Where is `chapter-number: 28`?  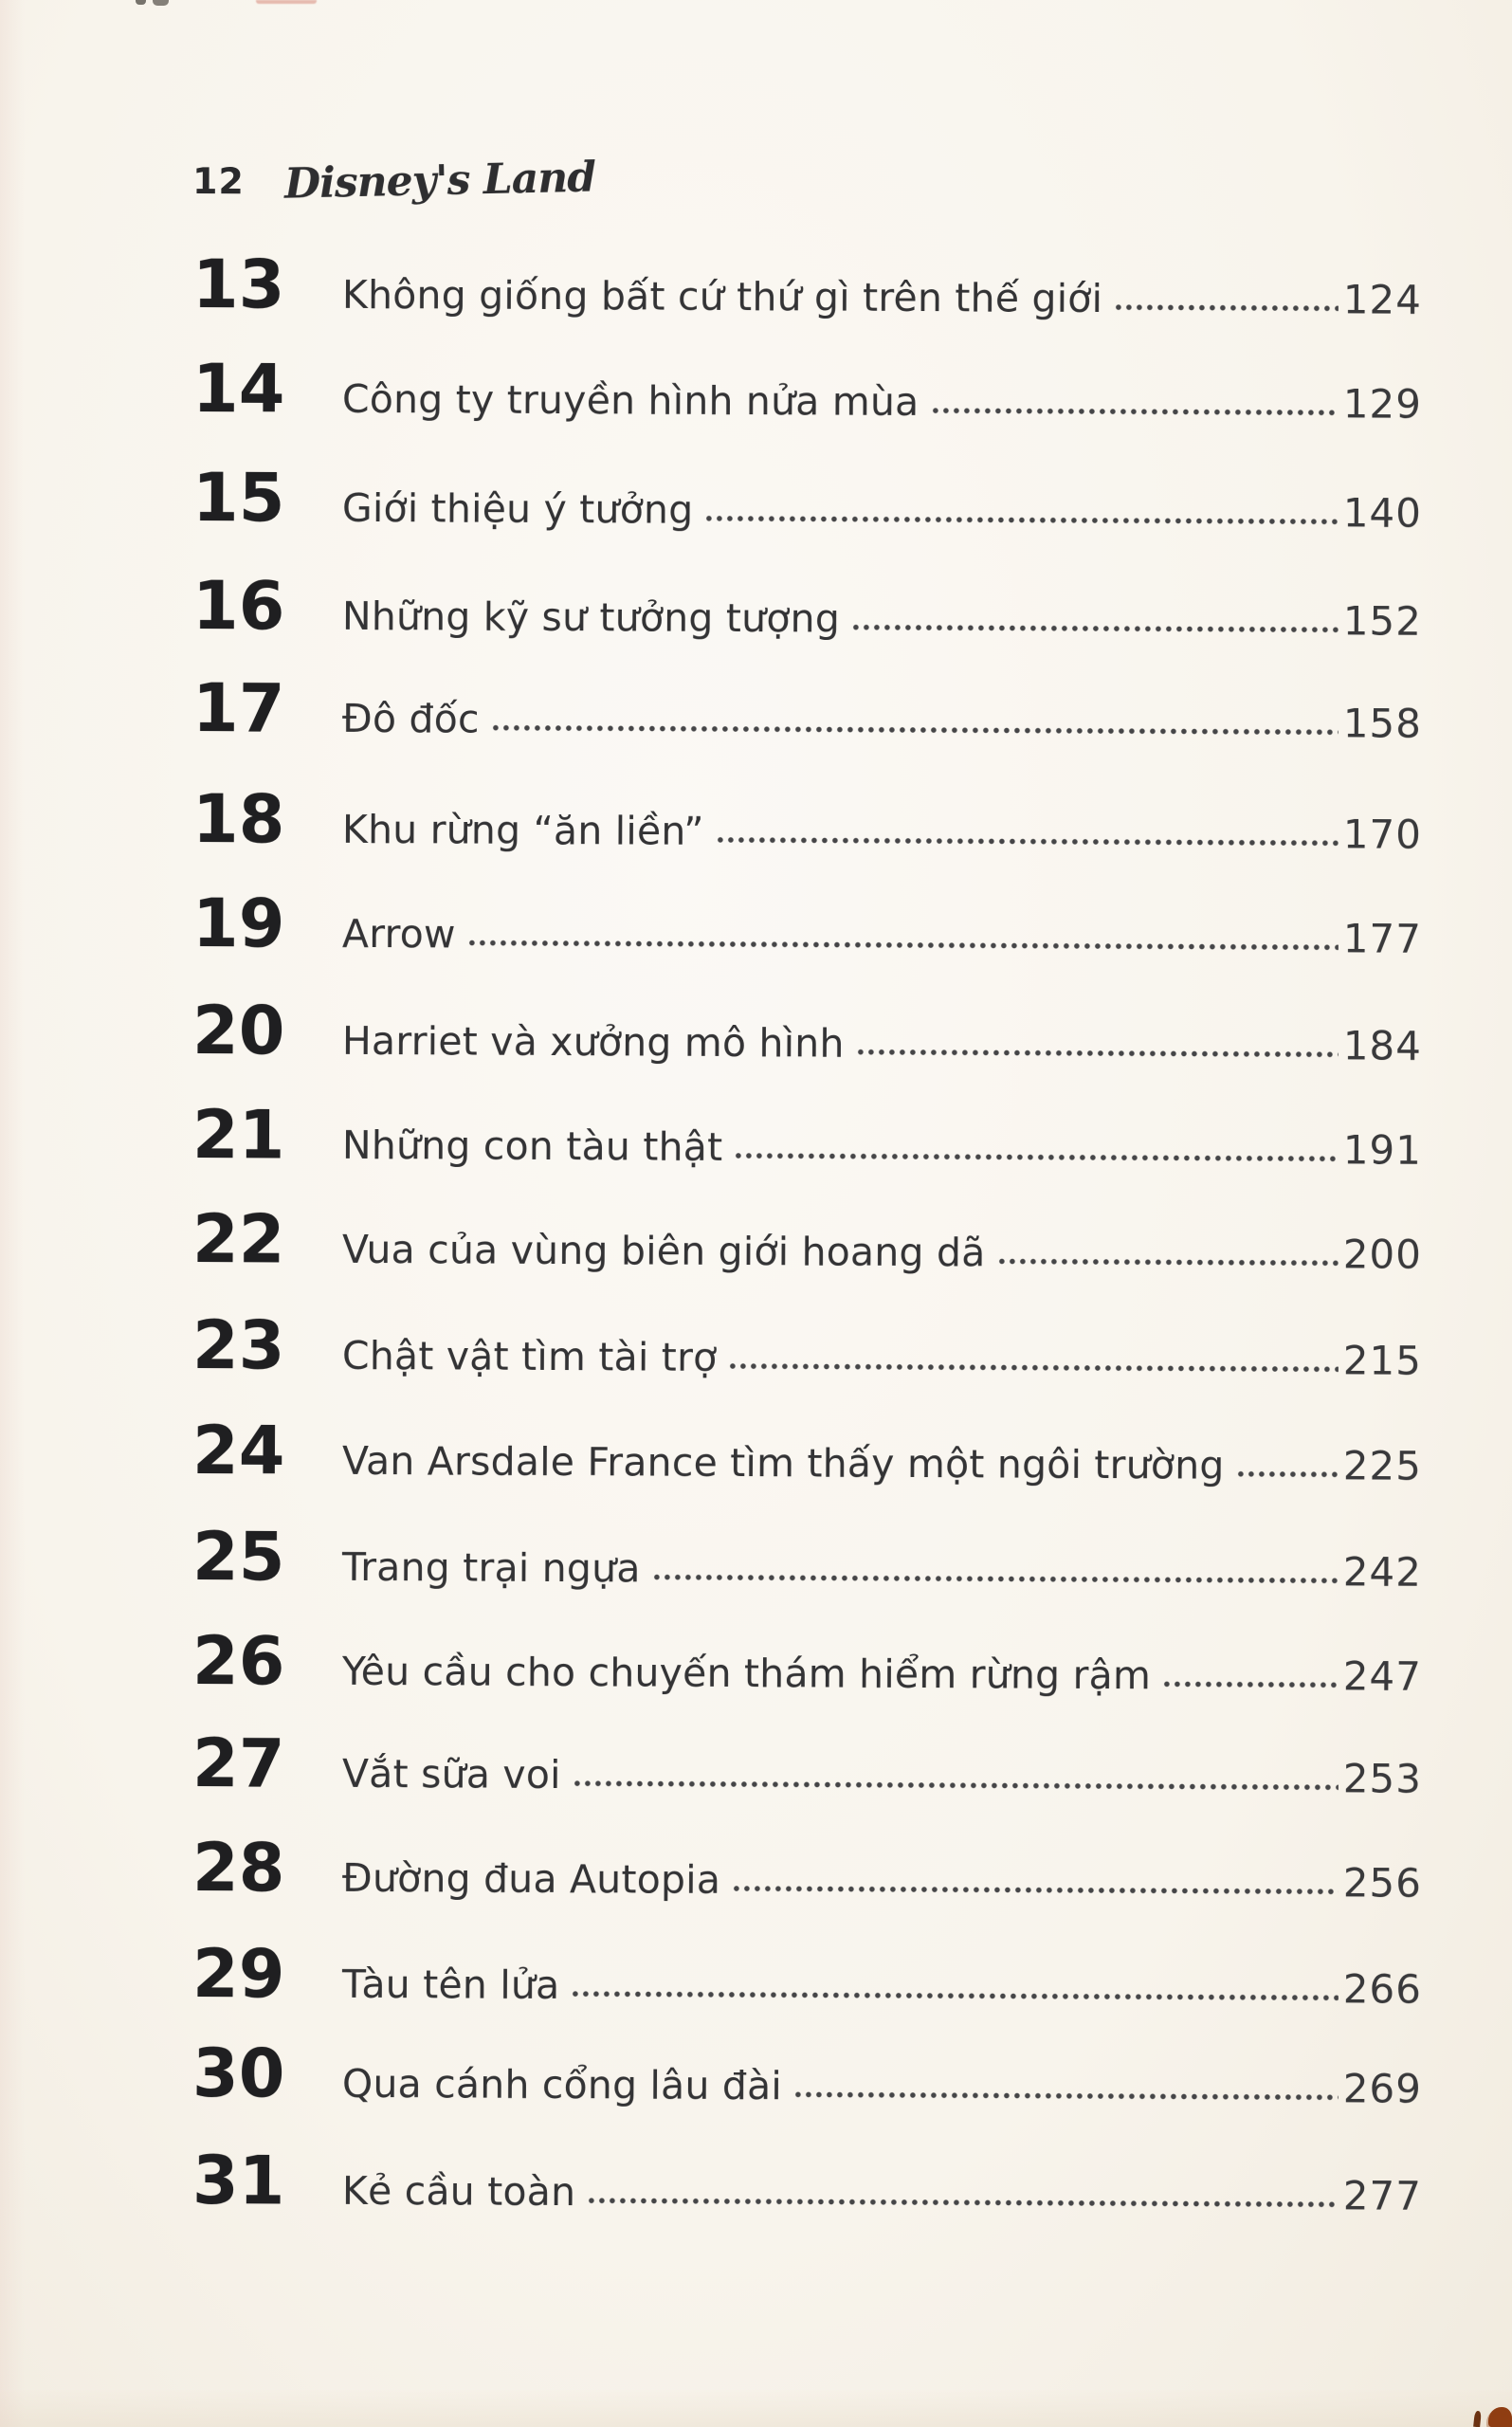 chapter-number: 28 is located at coordinates (238, 1868).